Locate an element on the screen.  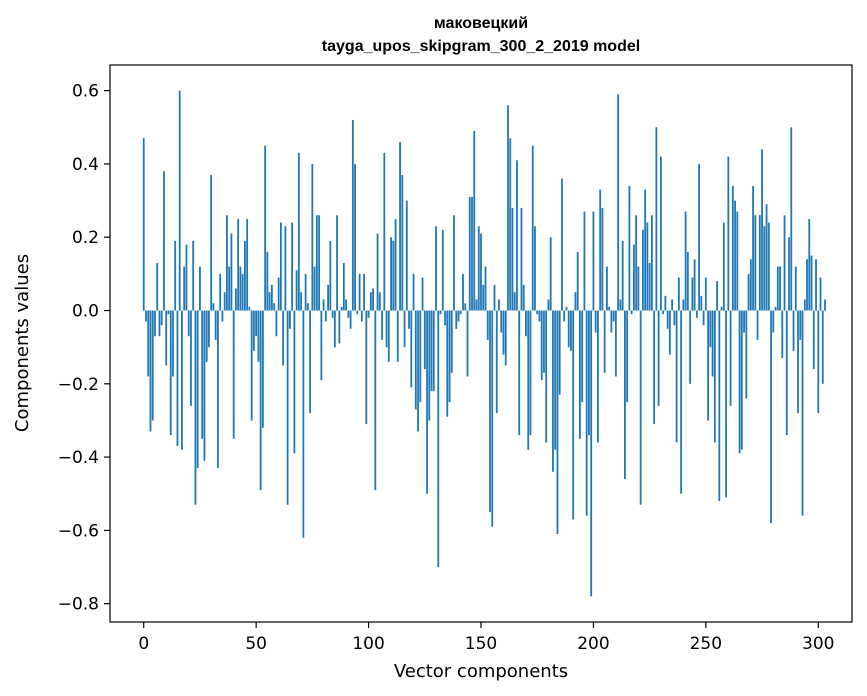
x-tick-label: 300 is located at coordinates (818, 644).